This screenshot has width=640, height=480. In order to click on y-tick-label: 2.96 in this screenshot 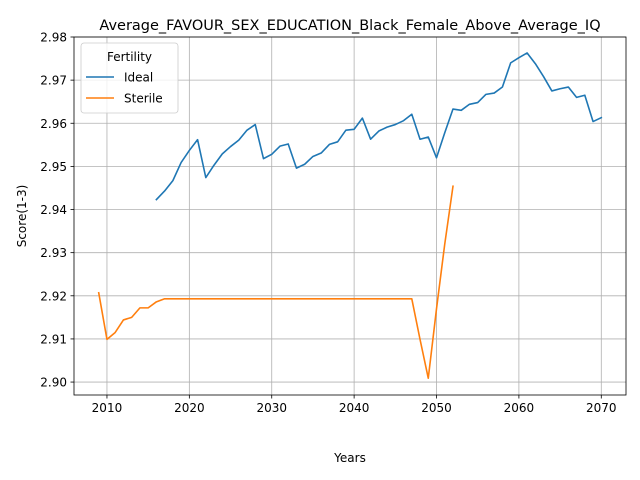, I will do `click(53, 124)`.